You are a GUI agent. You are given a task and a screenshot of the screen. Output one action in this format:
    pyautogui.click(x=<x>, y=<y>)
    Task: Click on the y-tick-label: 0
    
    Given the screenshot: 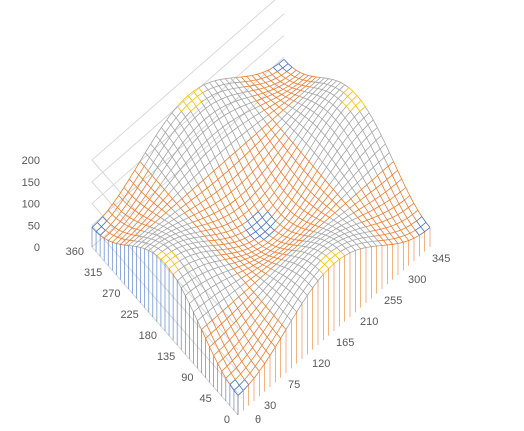 What is the action you would take?
    pyautogui.click(x=227, y=420)
    